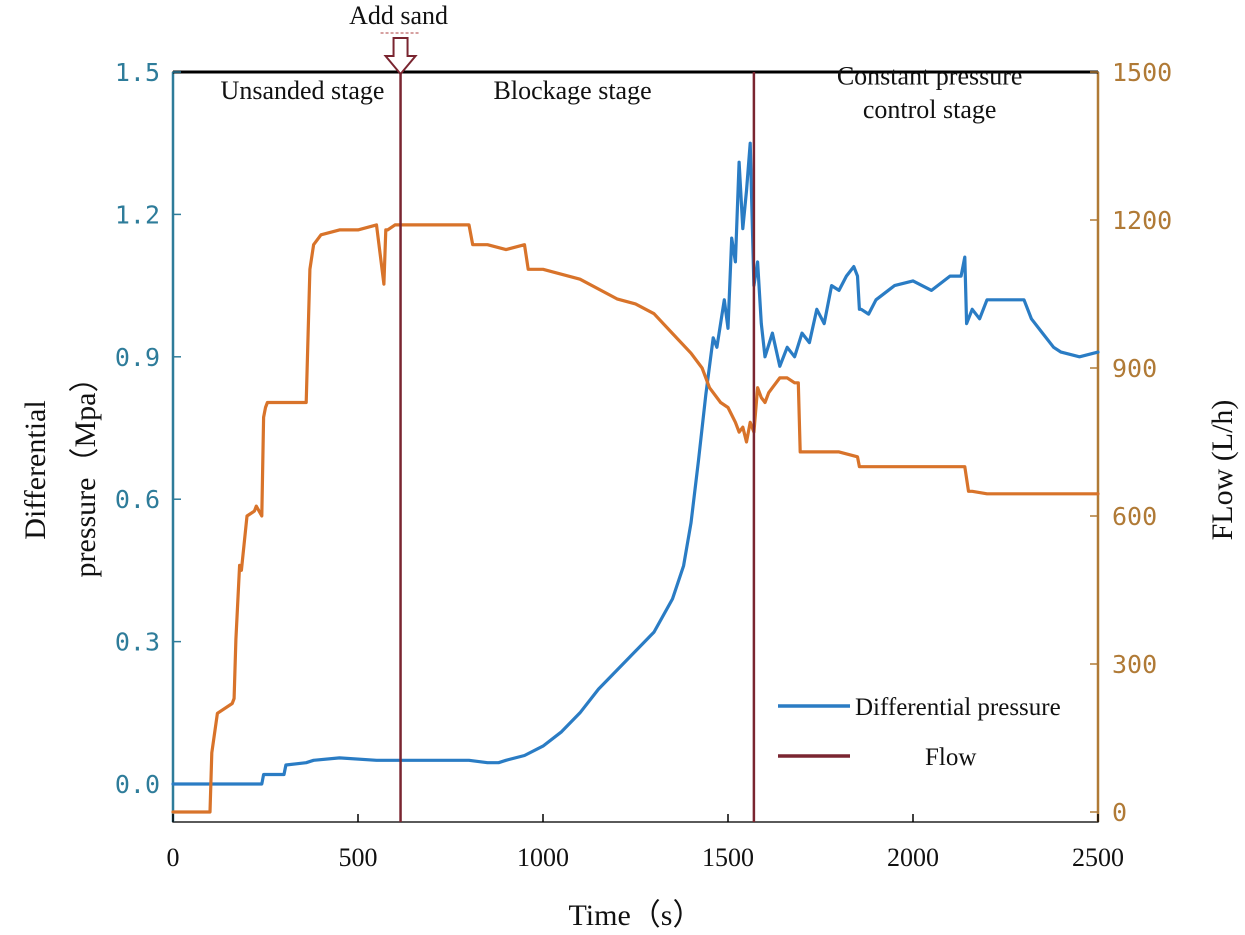  I want to click on stage-label: Constant pressure, so click(930, 76).